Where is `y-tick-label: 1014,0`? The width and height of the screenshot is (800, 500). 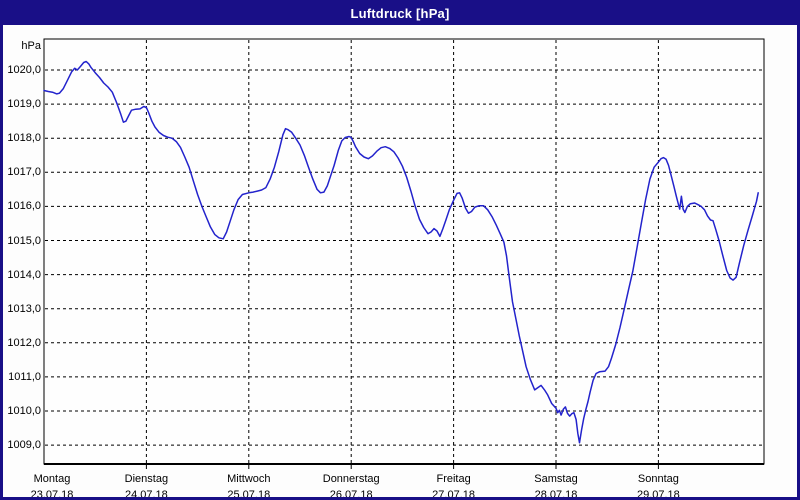
y-tick-label: 1014,0 is located at coordinates (24, 274).